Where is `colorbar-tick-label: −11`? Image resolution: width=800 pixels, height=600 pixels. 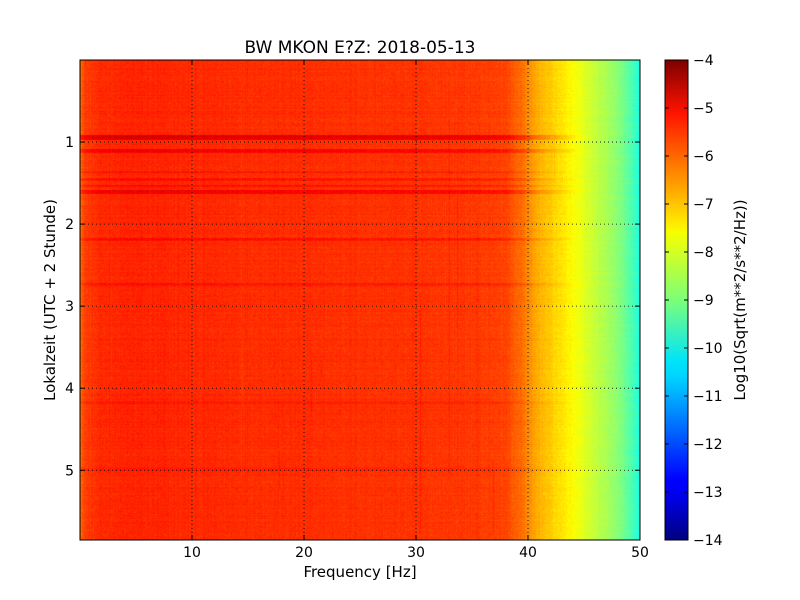 colorbar-tick-label: −11 is located at coordinates (708, 397).